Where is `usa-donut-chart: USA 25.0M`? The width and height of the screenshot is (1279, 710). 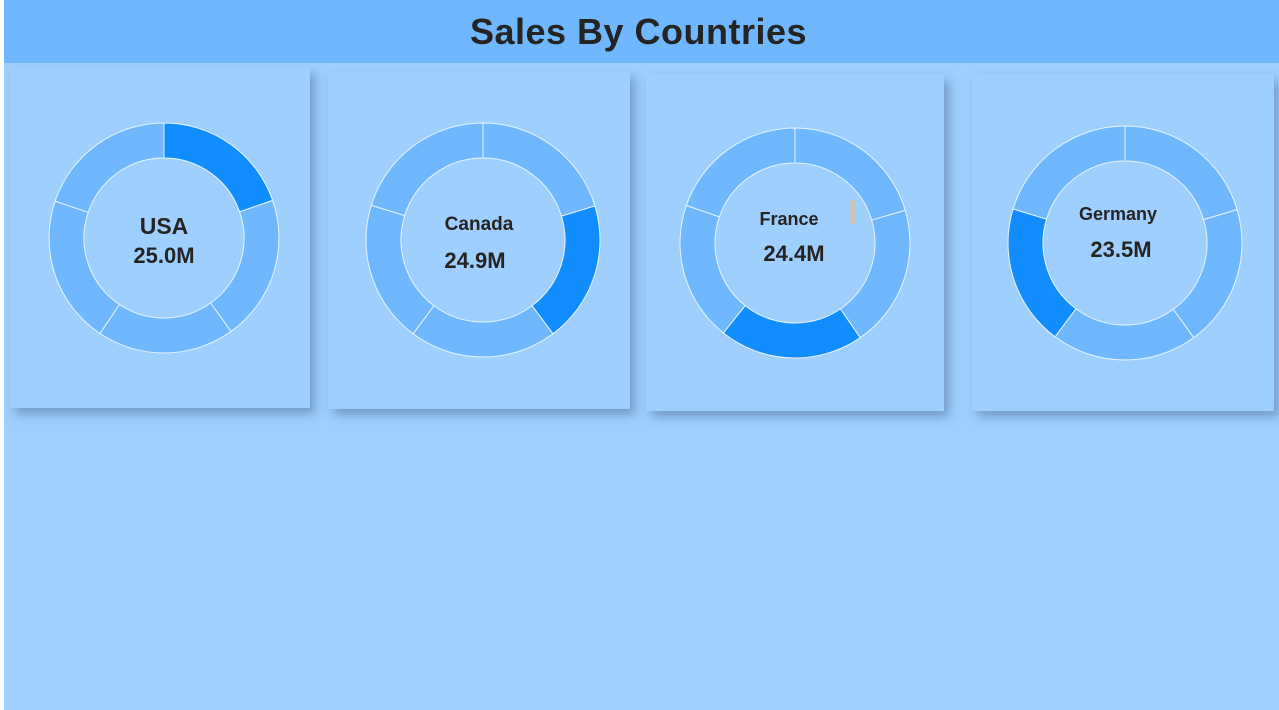
usa-donut-chart: USA 25.0M is located at coordinates (160, 237).